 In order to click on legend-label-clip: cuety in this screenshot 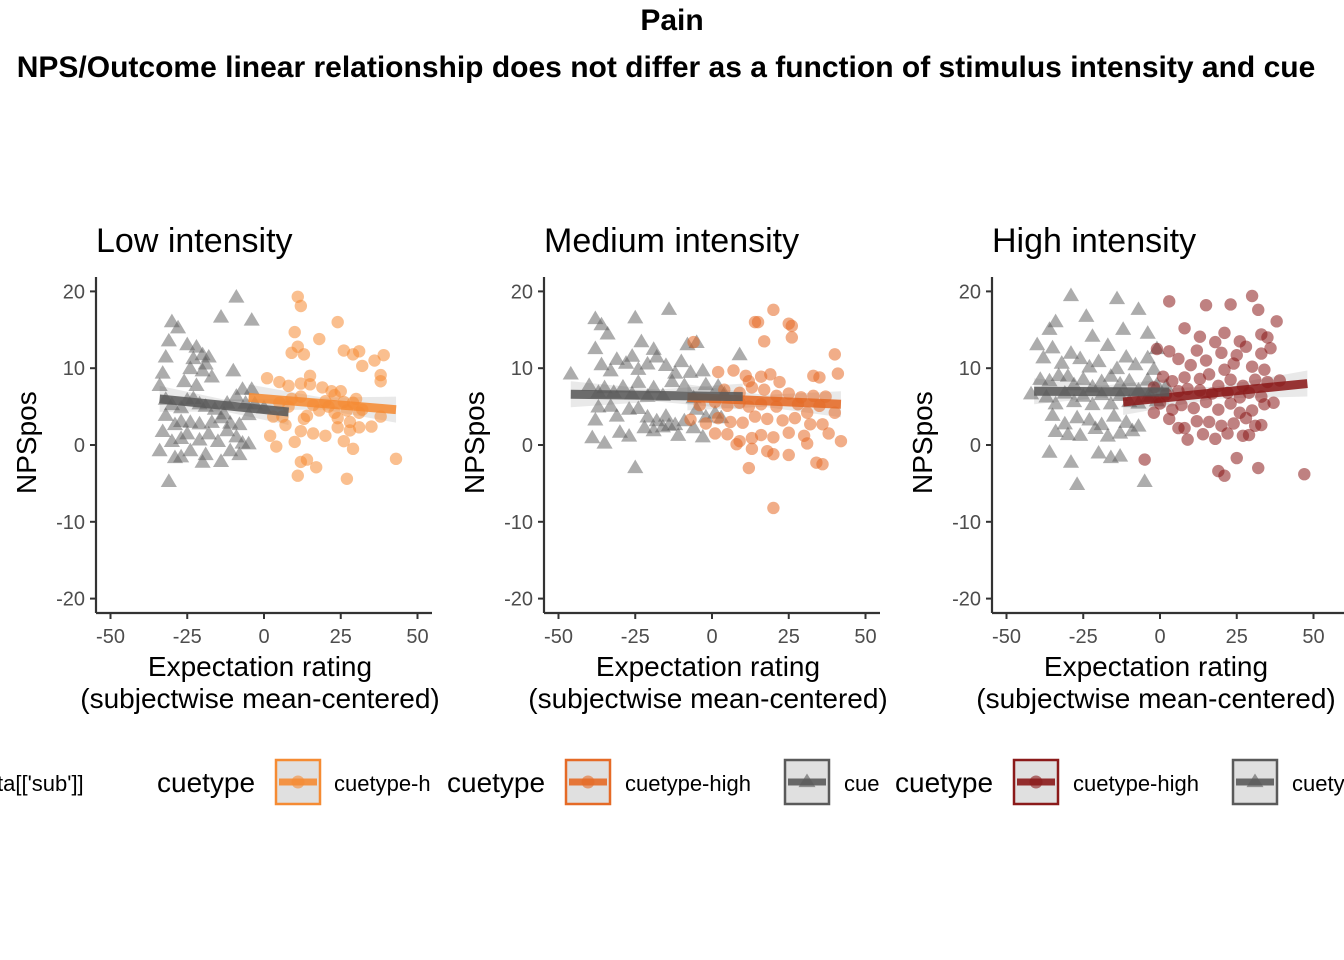, I will do `click(1318, 783)`.